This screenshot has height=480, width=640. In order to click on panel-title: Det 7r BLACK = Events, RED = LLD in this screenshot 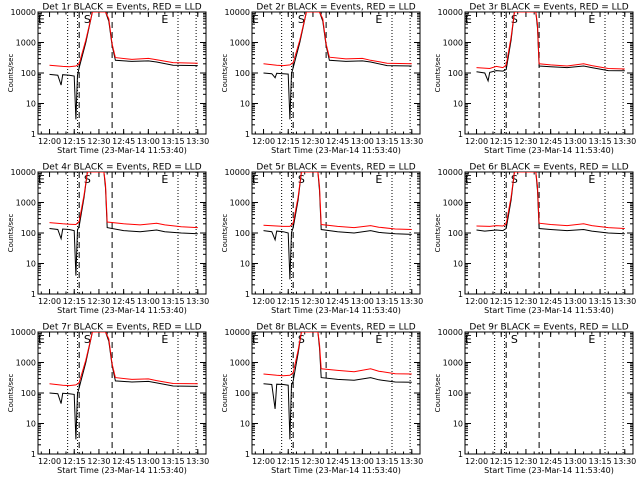, I will do `click(121, 328)`.